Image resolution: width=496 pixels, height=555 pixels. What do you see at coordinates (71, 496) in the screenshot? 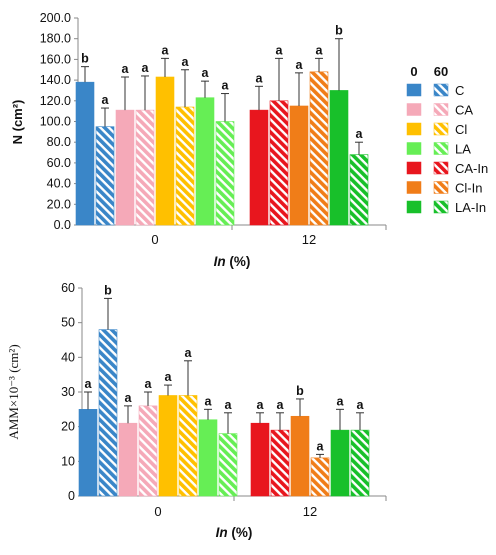
I see `y-tick-label: 0` at bounding box center [71, 496].